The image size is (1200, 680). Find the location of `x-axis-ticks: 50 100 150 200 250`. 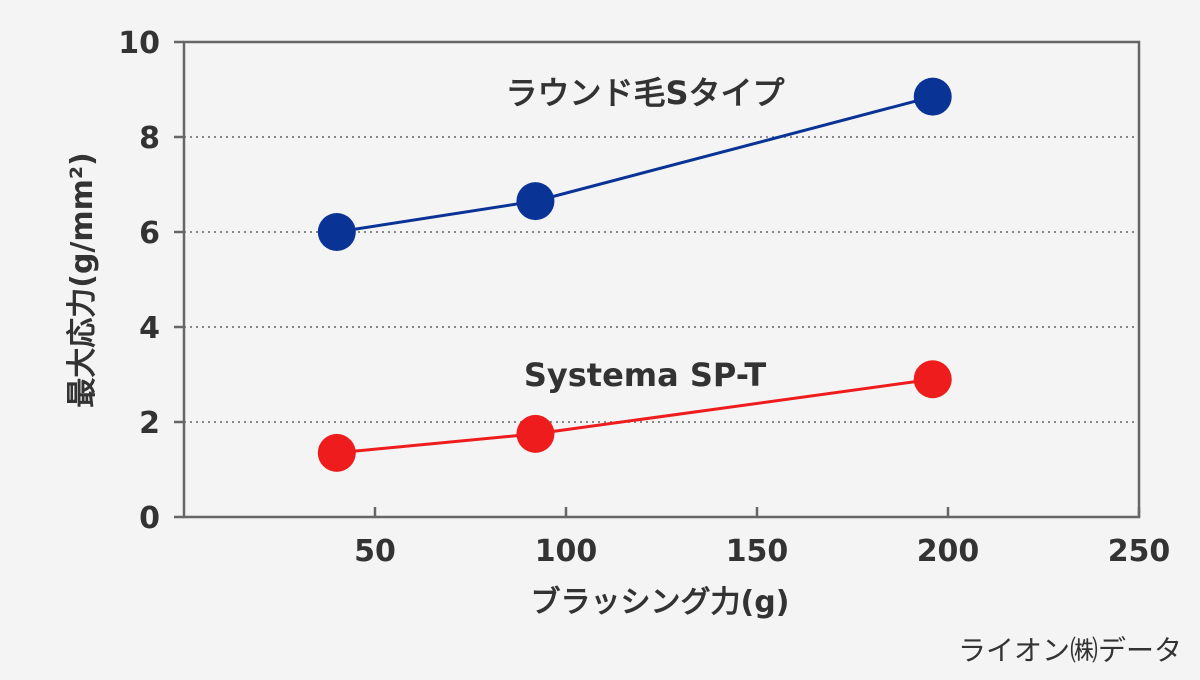

x-axis-ticks: 50 100 150 200 250 is located at coordinates (762, 538).